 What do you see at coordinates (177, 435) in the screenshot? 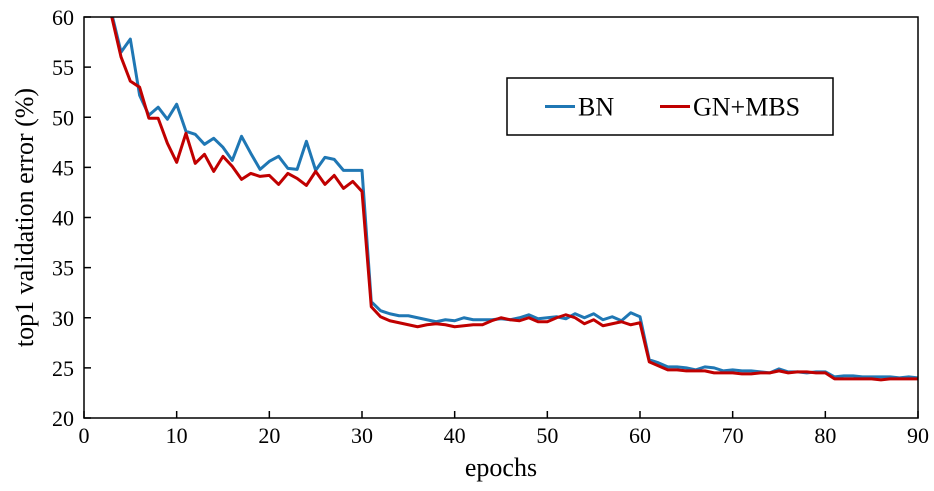
I see `x-tick-label: 10` at bounding box center [177, 435].